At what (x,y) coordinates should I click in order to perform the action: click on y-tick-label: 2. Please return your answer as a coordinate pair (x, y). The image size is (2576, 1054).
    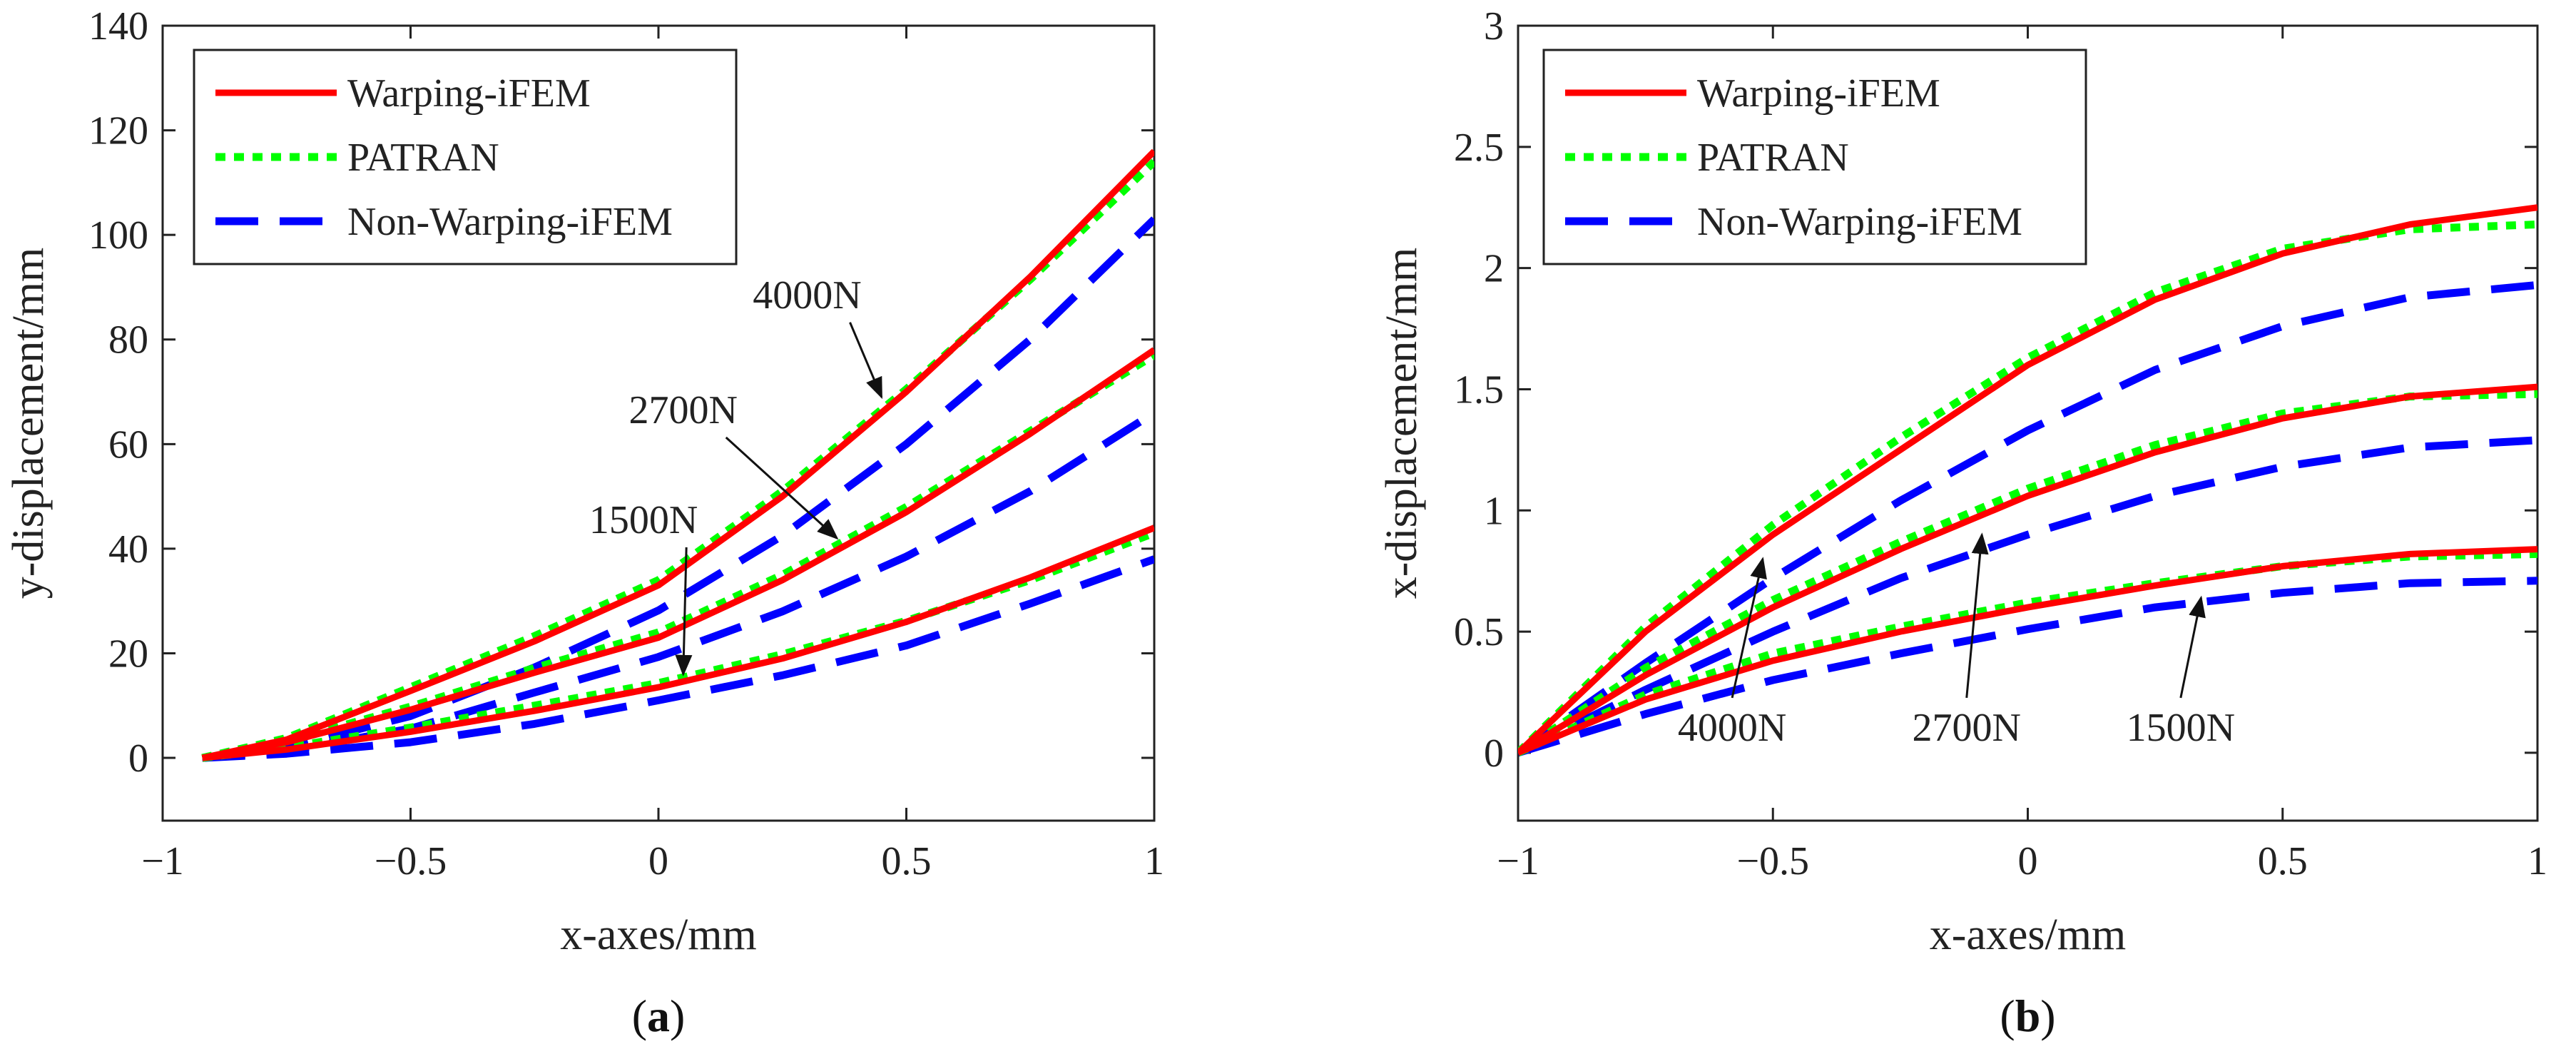
    Looking at the image, I should click on (1494, 269).